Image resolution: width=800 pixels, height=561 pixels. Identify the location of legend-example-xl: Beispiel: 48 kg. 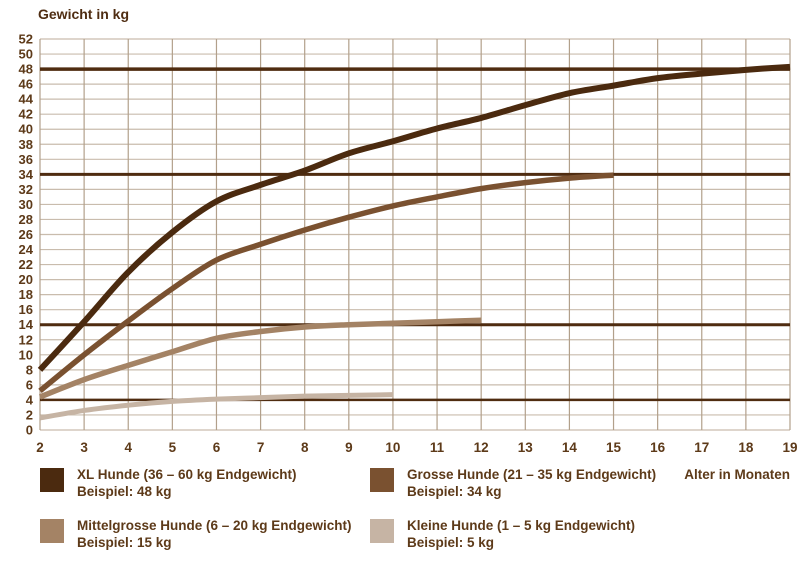
(124, 491).